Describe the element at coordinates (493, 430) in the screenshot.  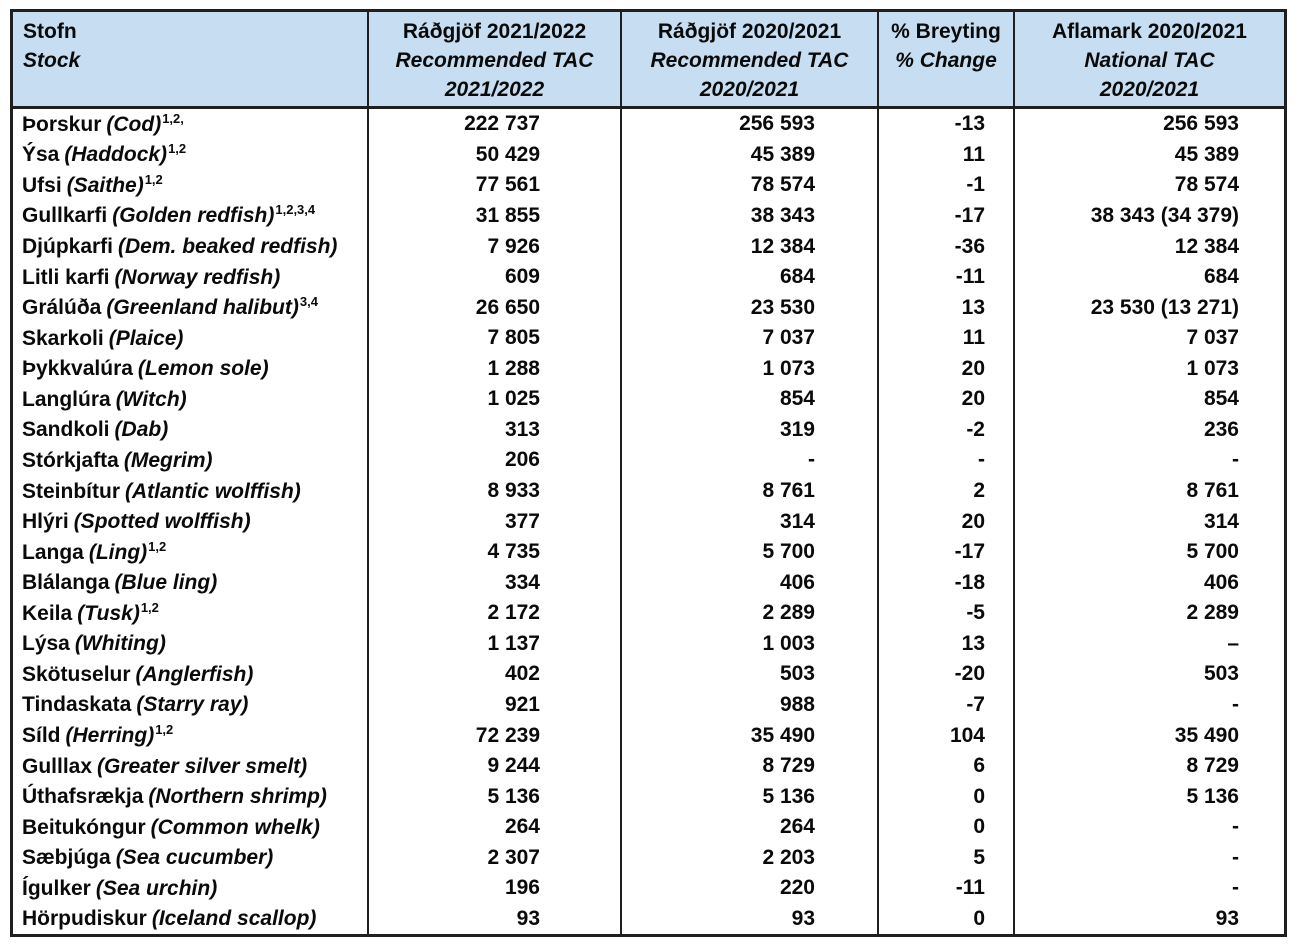
I see `recommended-tac-2021-2022-cell: 313` at that location.